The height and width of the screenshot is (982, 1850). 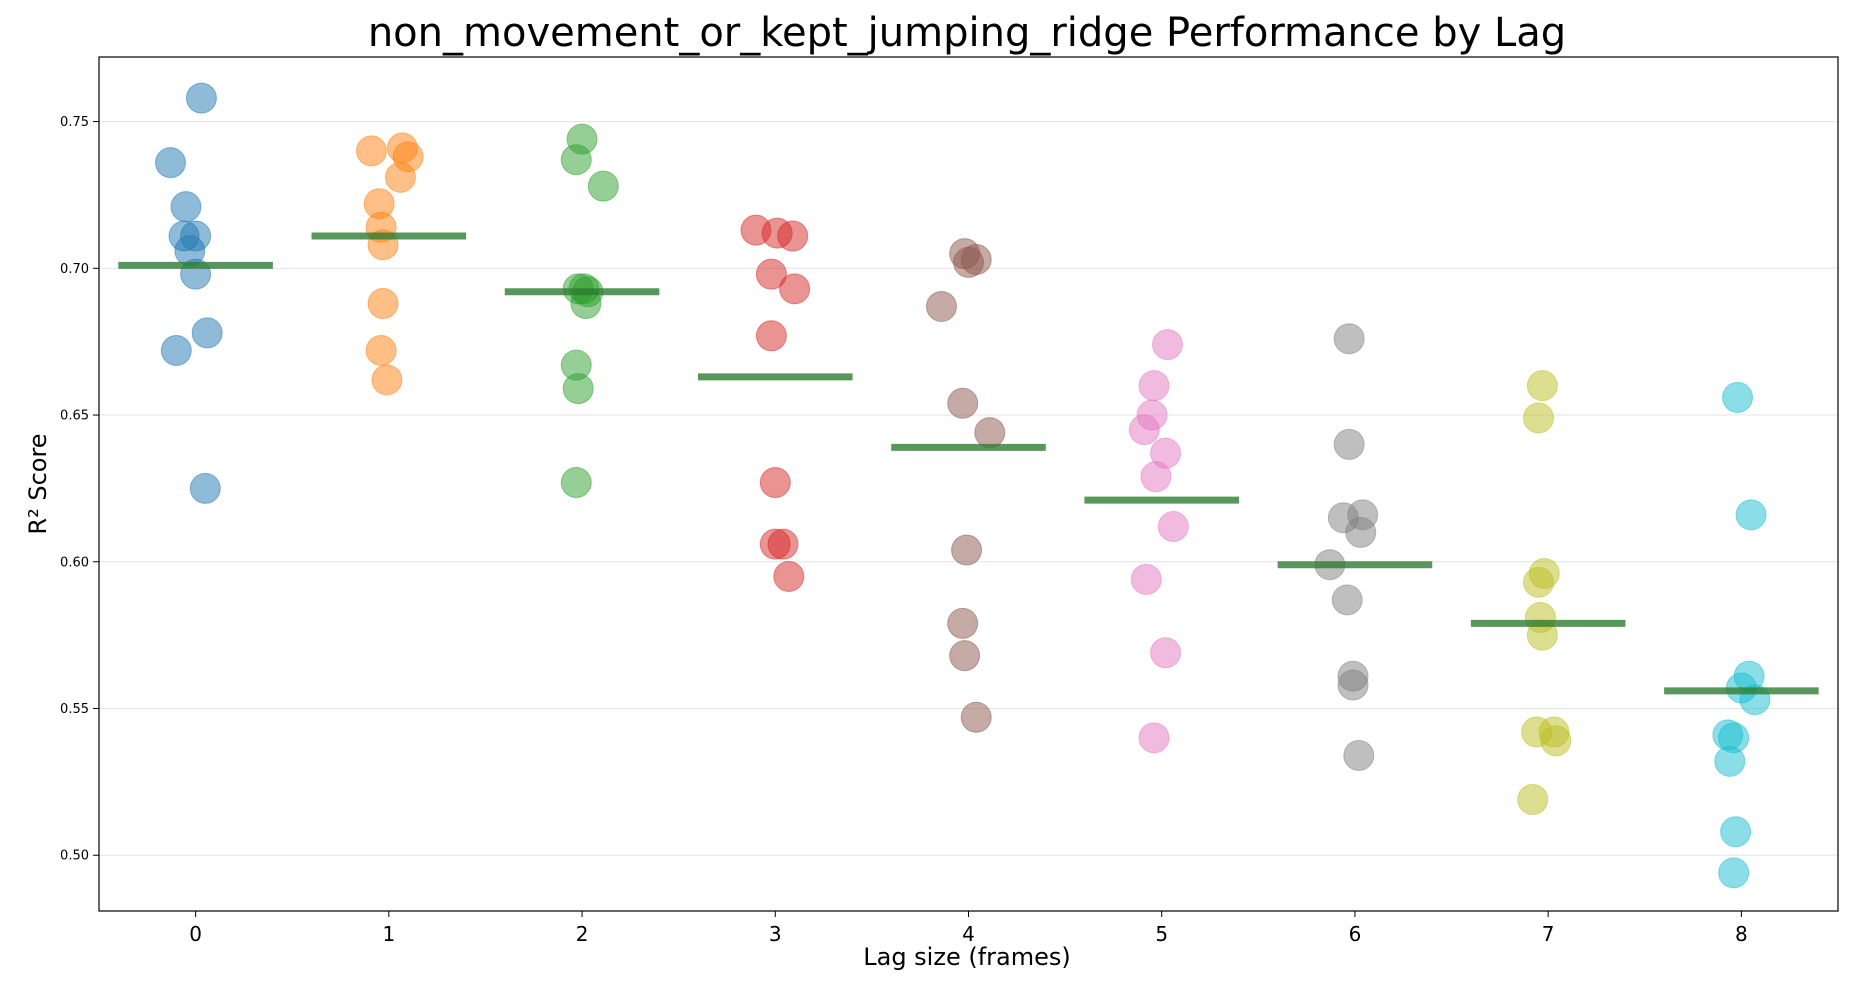 I want to click on y-tick-label: 0.55, so click(x=74, y=709).